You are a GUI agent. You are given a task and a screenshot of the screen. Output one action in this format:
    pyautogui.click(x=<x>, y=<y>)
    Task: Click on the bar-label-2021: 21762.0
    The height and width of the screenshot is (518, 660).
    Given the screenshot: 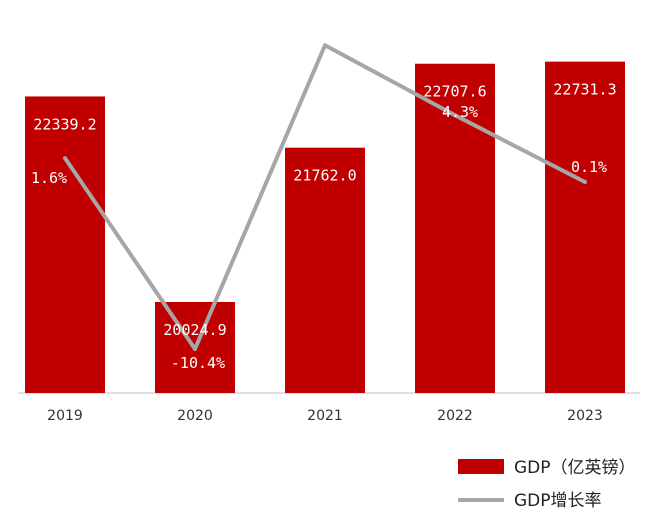 What is the action you would take?
    pyautogui.click(x=324, y=176)
    